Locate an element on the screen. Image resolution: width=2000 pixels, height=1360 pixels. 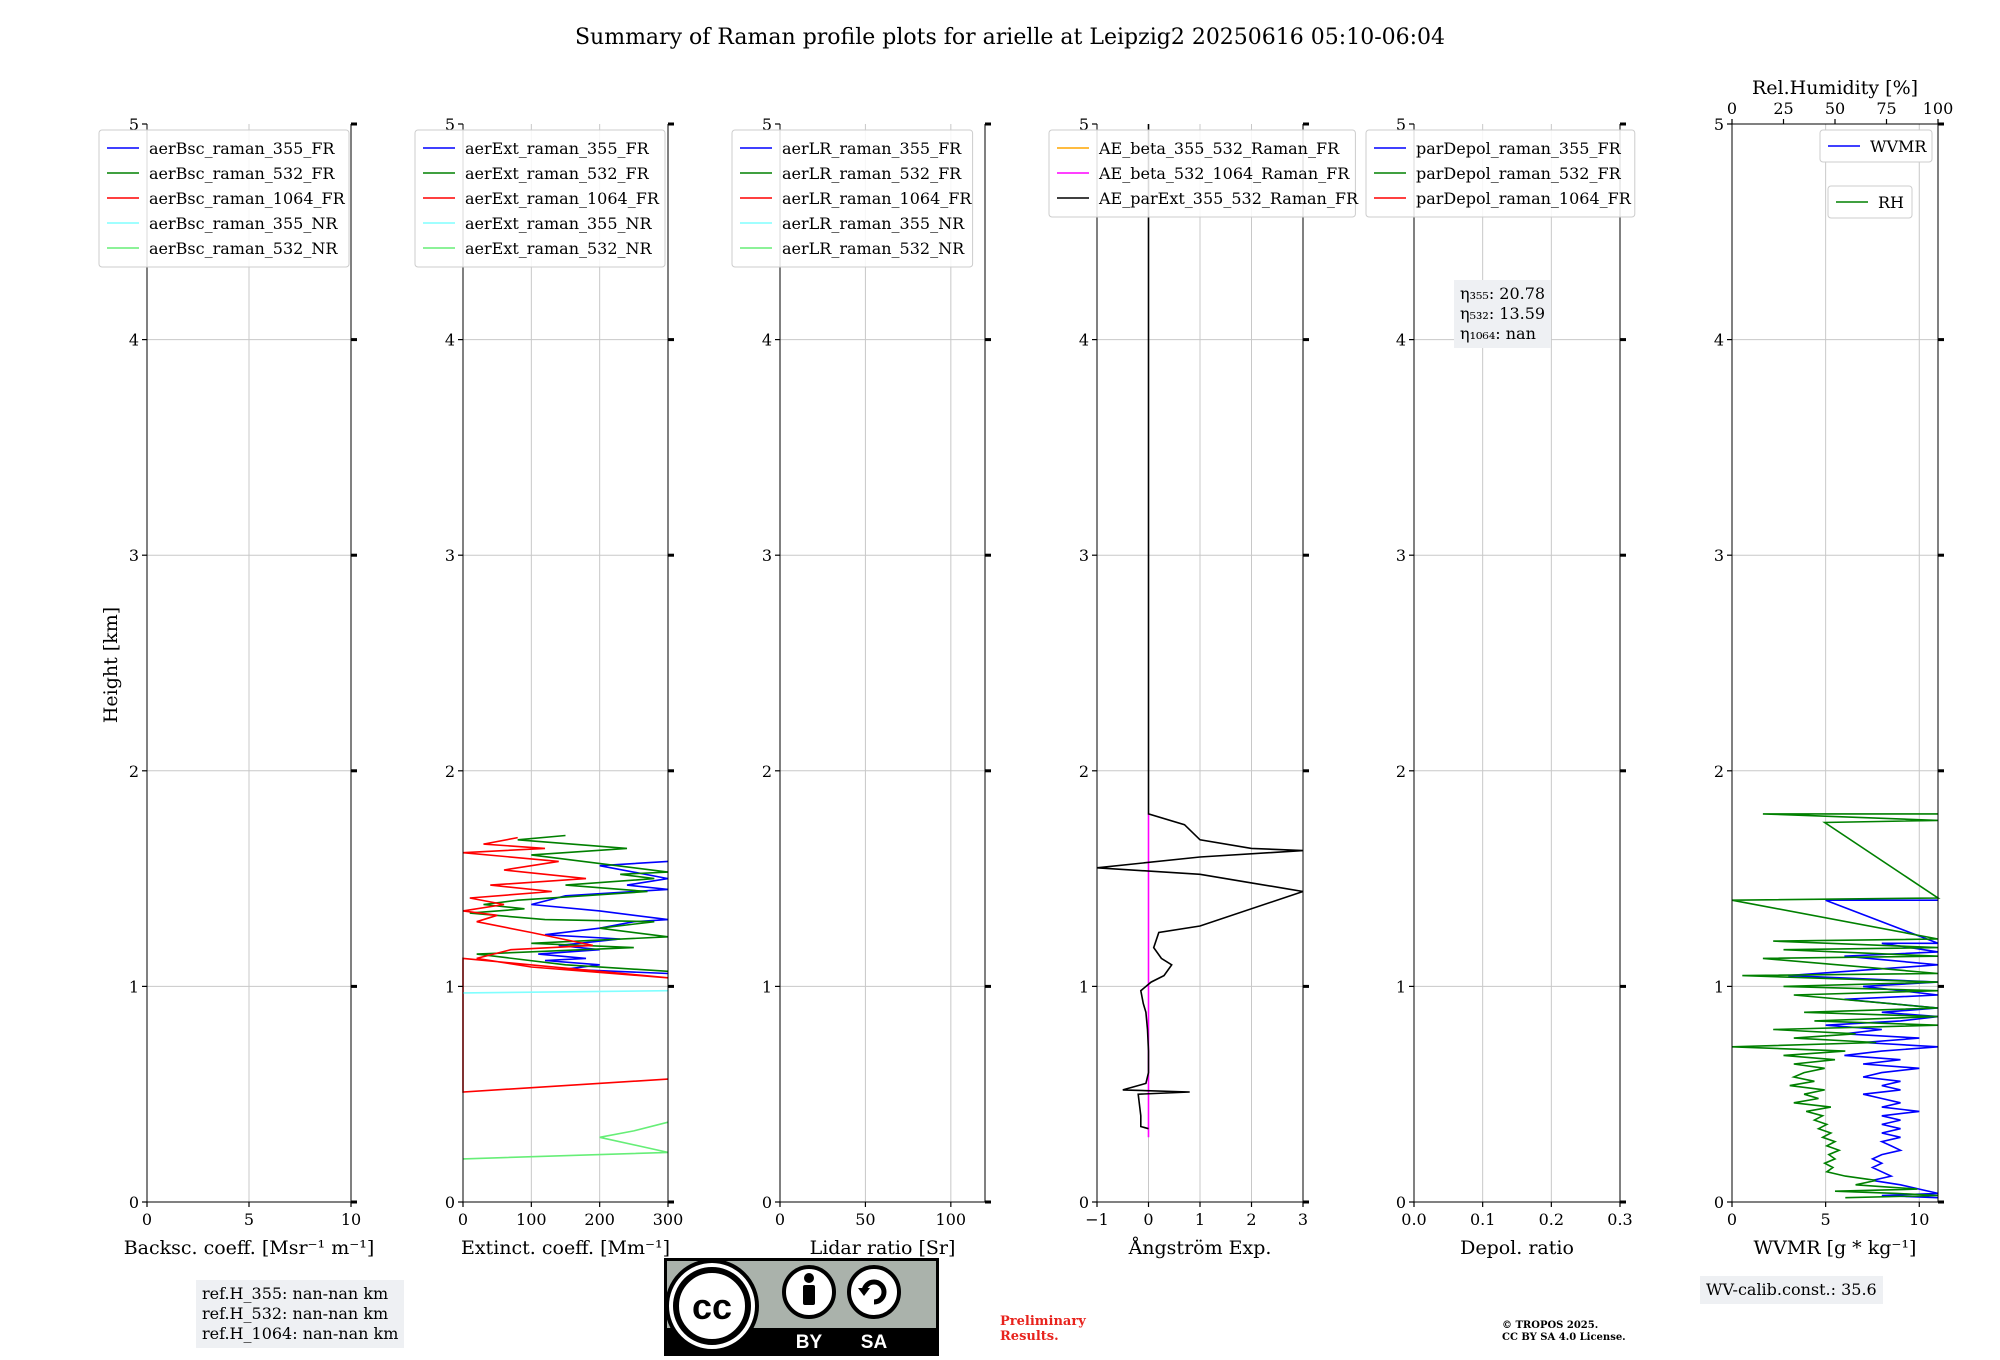
by-person-body is located at coordinates (809, 1295).